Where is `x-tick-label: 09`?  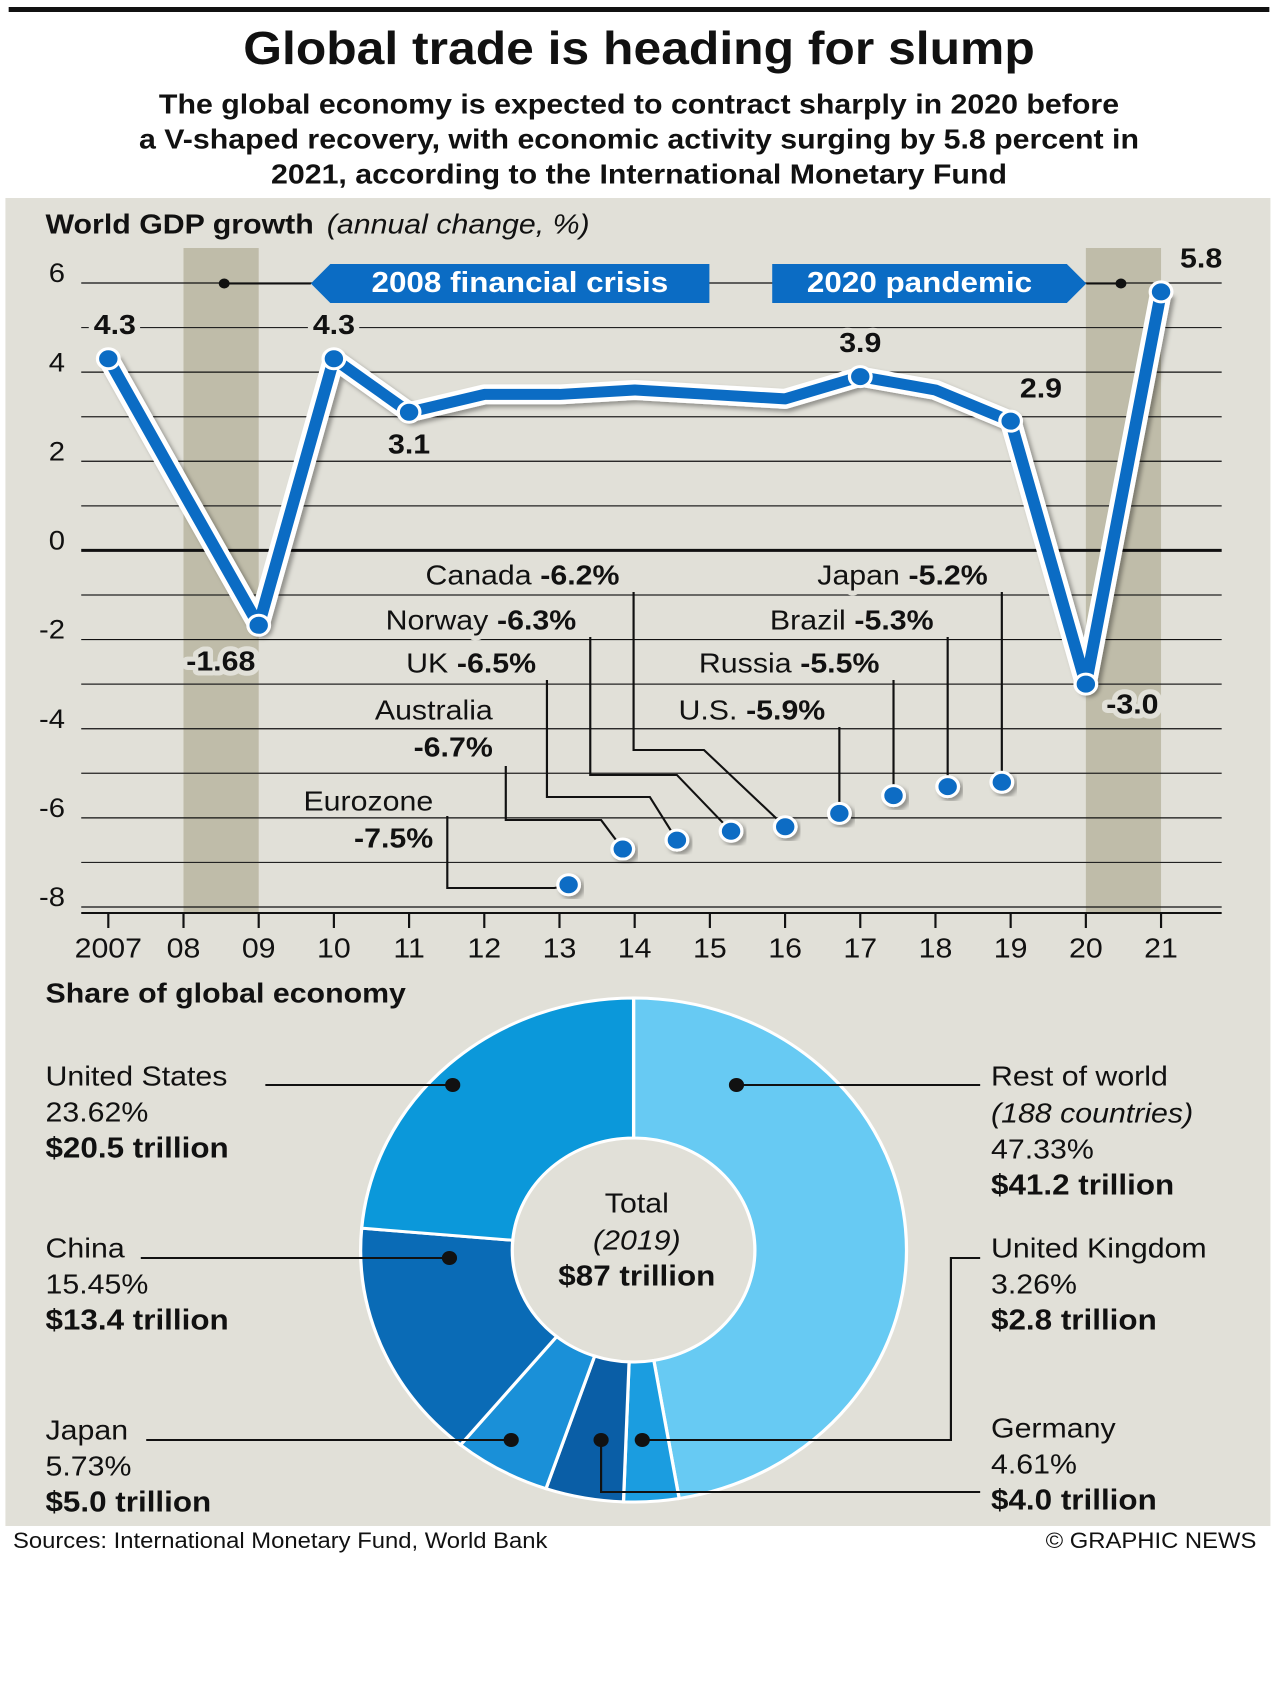 x-tick-label: 09 is located at coordinates (259, 948).